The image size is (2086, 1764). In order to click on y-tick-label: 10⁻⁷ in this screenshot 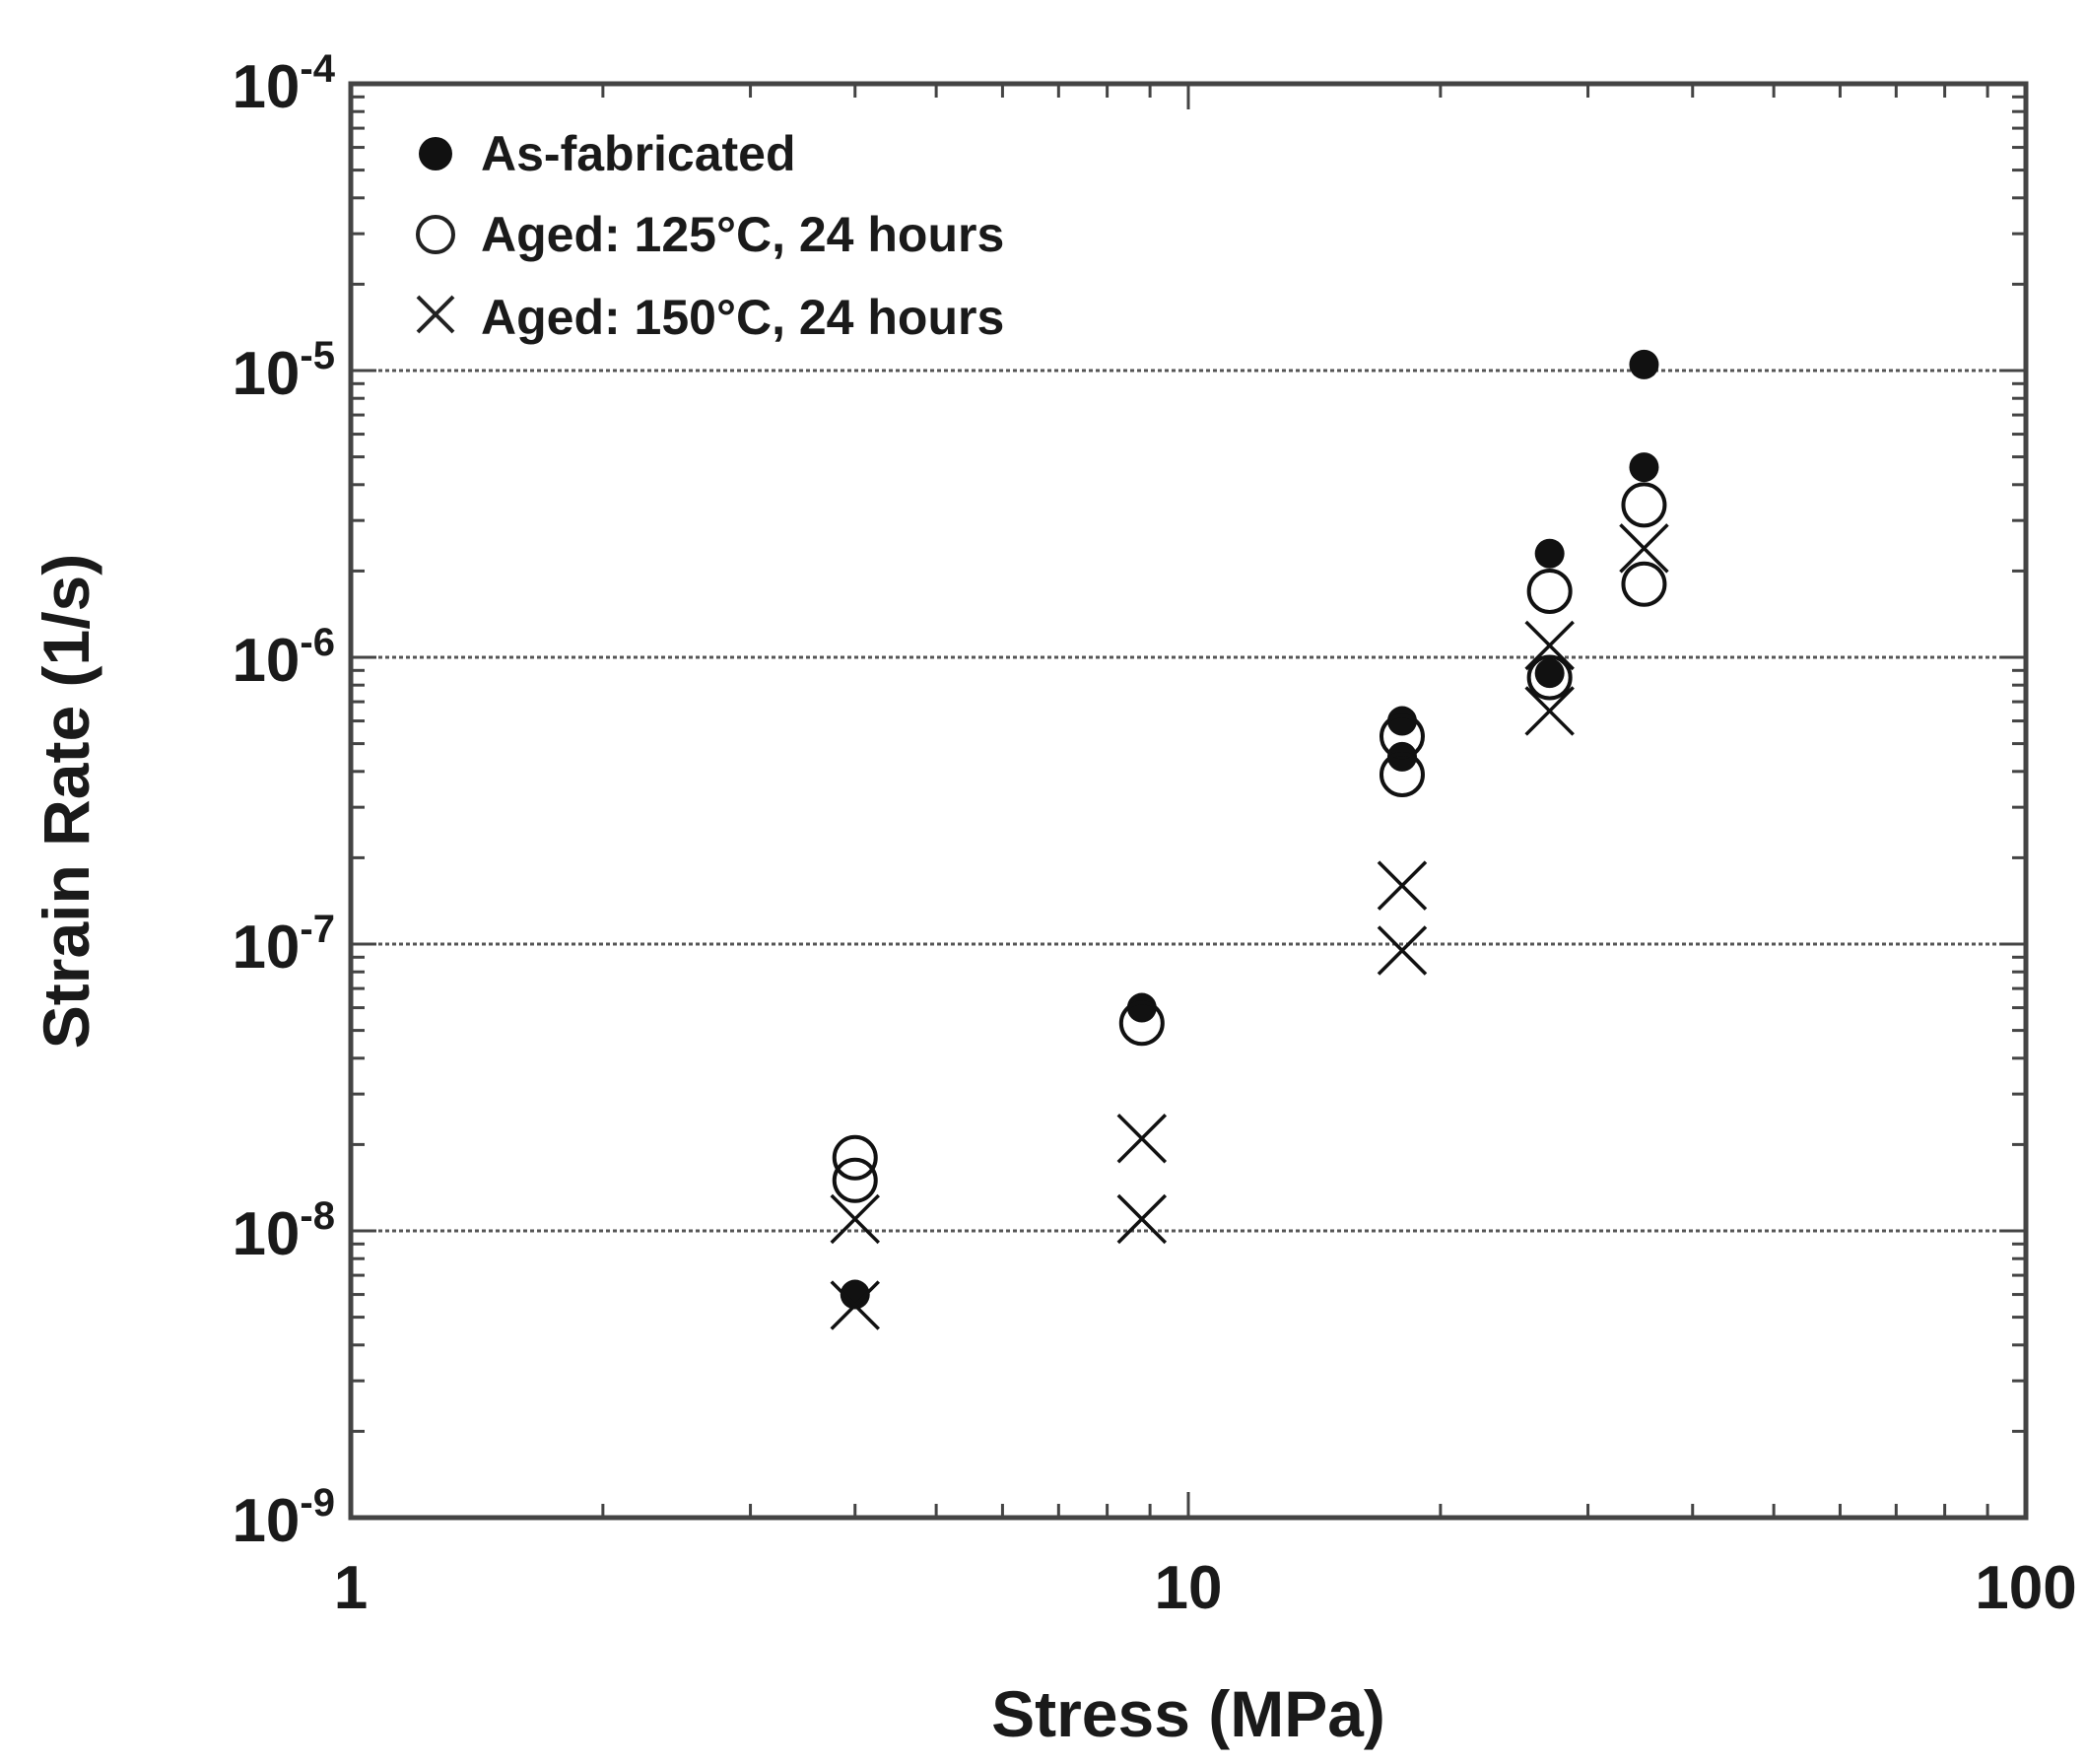, I will do `click(283, 945)`.